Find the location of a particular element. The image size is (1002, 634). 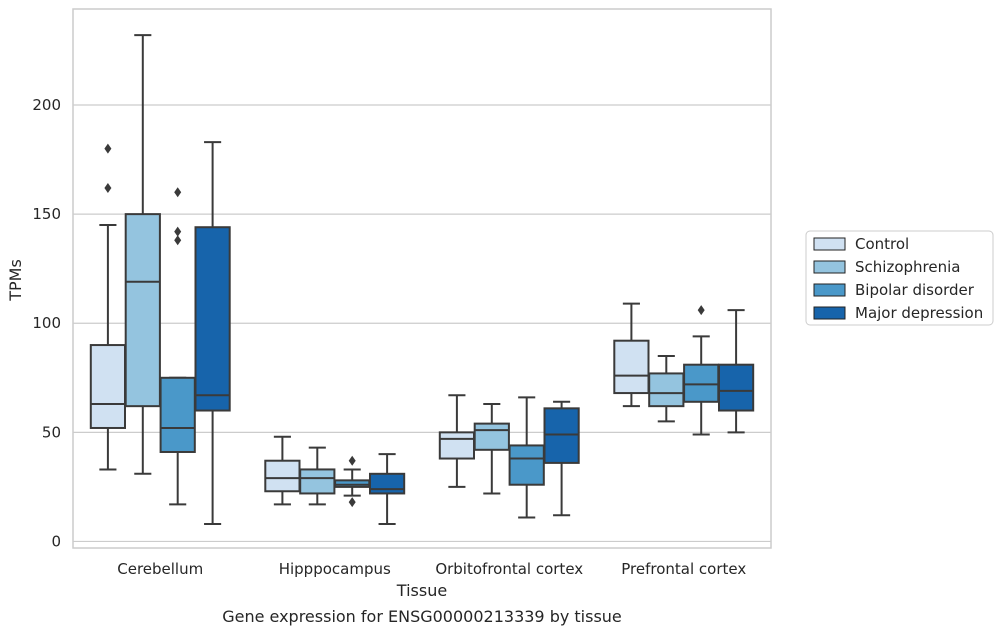

y-tick-label-150: 150 is located at coordinates (46, 214).